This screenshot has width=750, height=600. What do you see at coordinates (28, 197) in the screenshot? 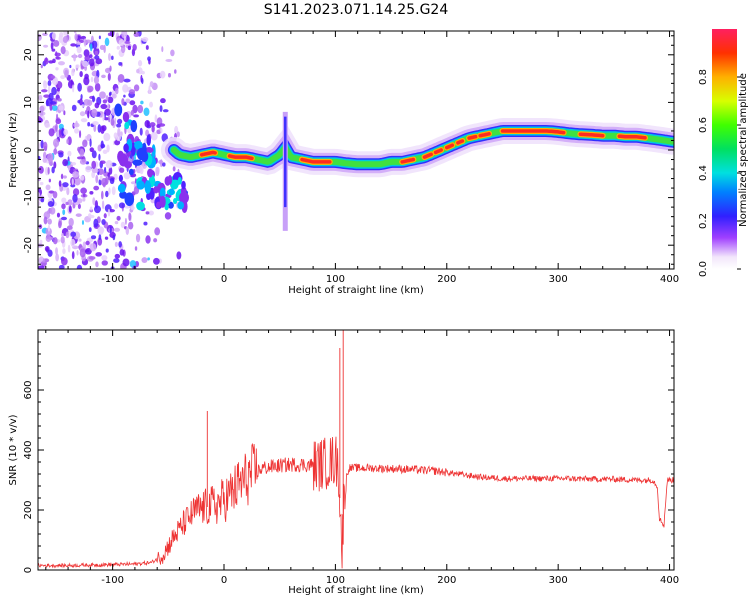
I see `y-tick-label: -10` at bounding box center [28, 197].